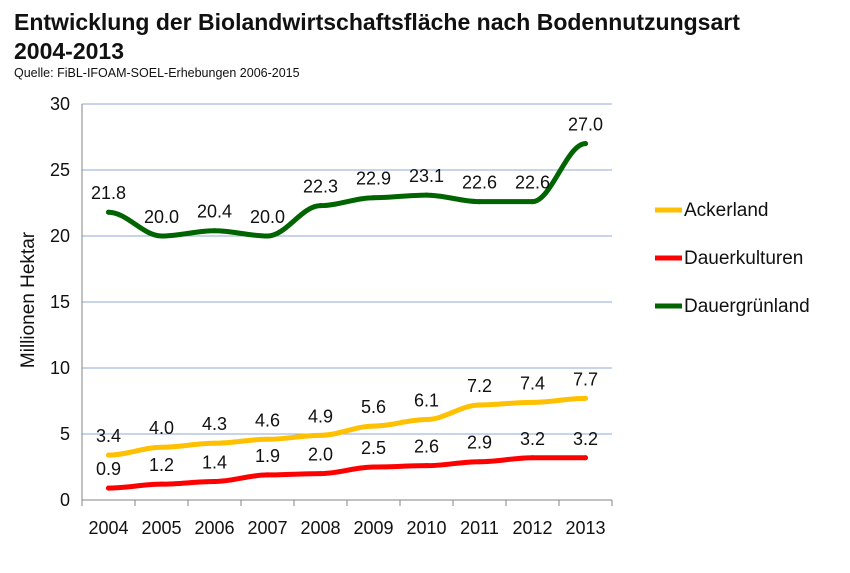 The height and width of the screenshot is (573, 850). I want to click on series-line-dauergr-nland, so click(347, 190).